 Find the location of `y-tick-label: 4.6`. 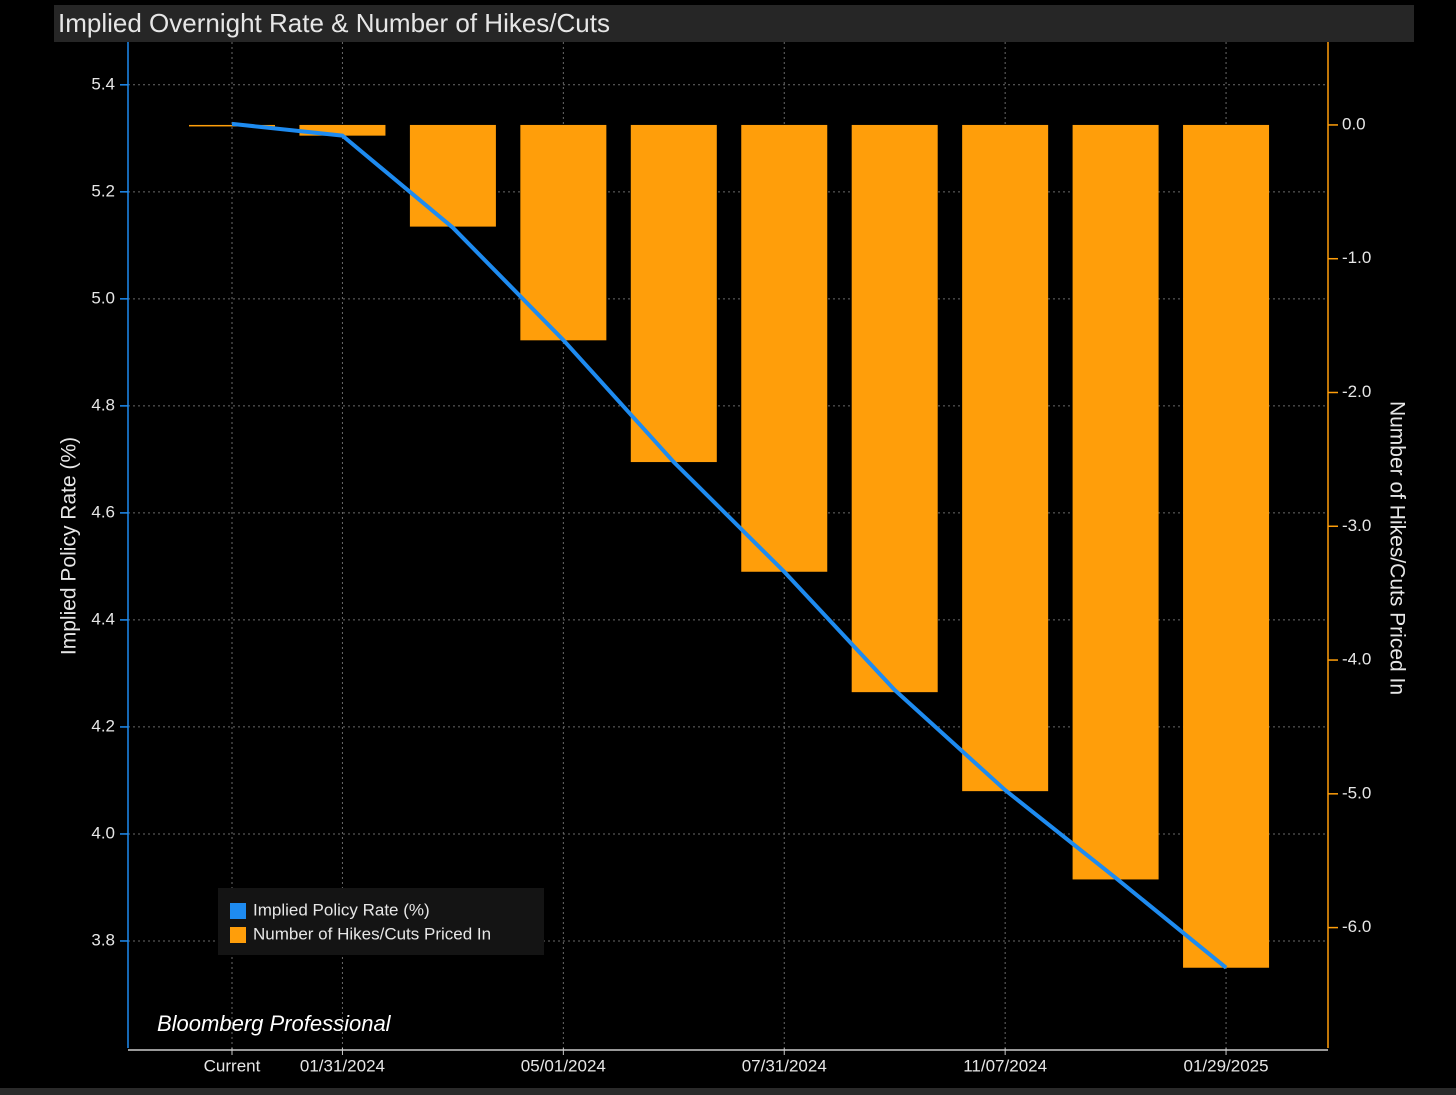

y-tick-label: 4.6 is located at coordinates (103, 511).